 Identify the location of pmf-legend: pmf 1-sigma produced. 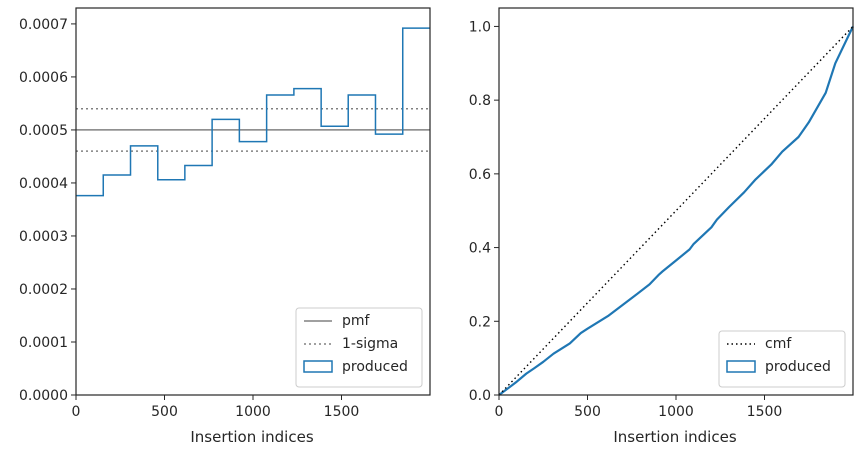
(359, 347).